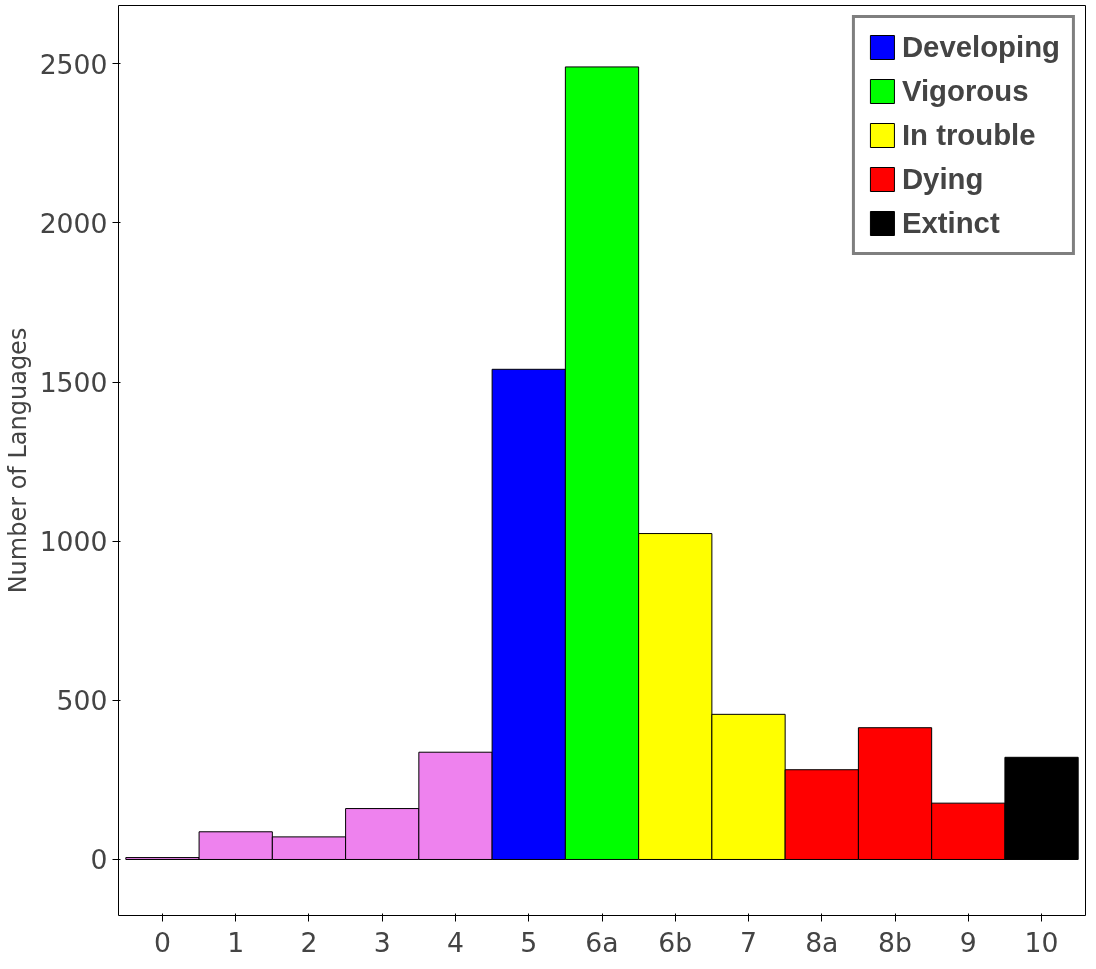 The width and height of the screenshot is (1096, 969). What do you see at coordinates (968, 942) in the screenshot?
I see `x-tick-label: 9` at bounding box center [968, 942].